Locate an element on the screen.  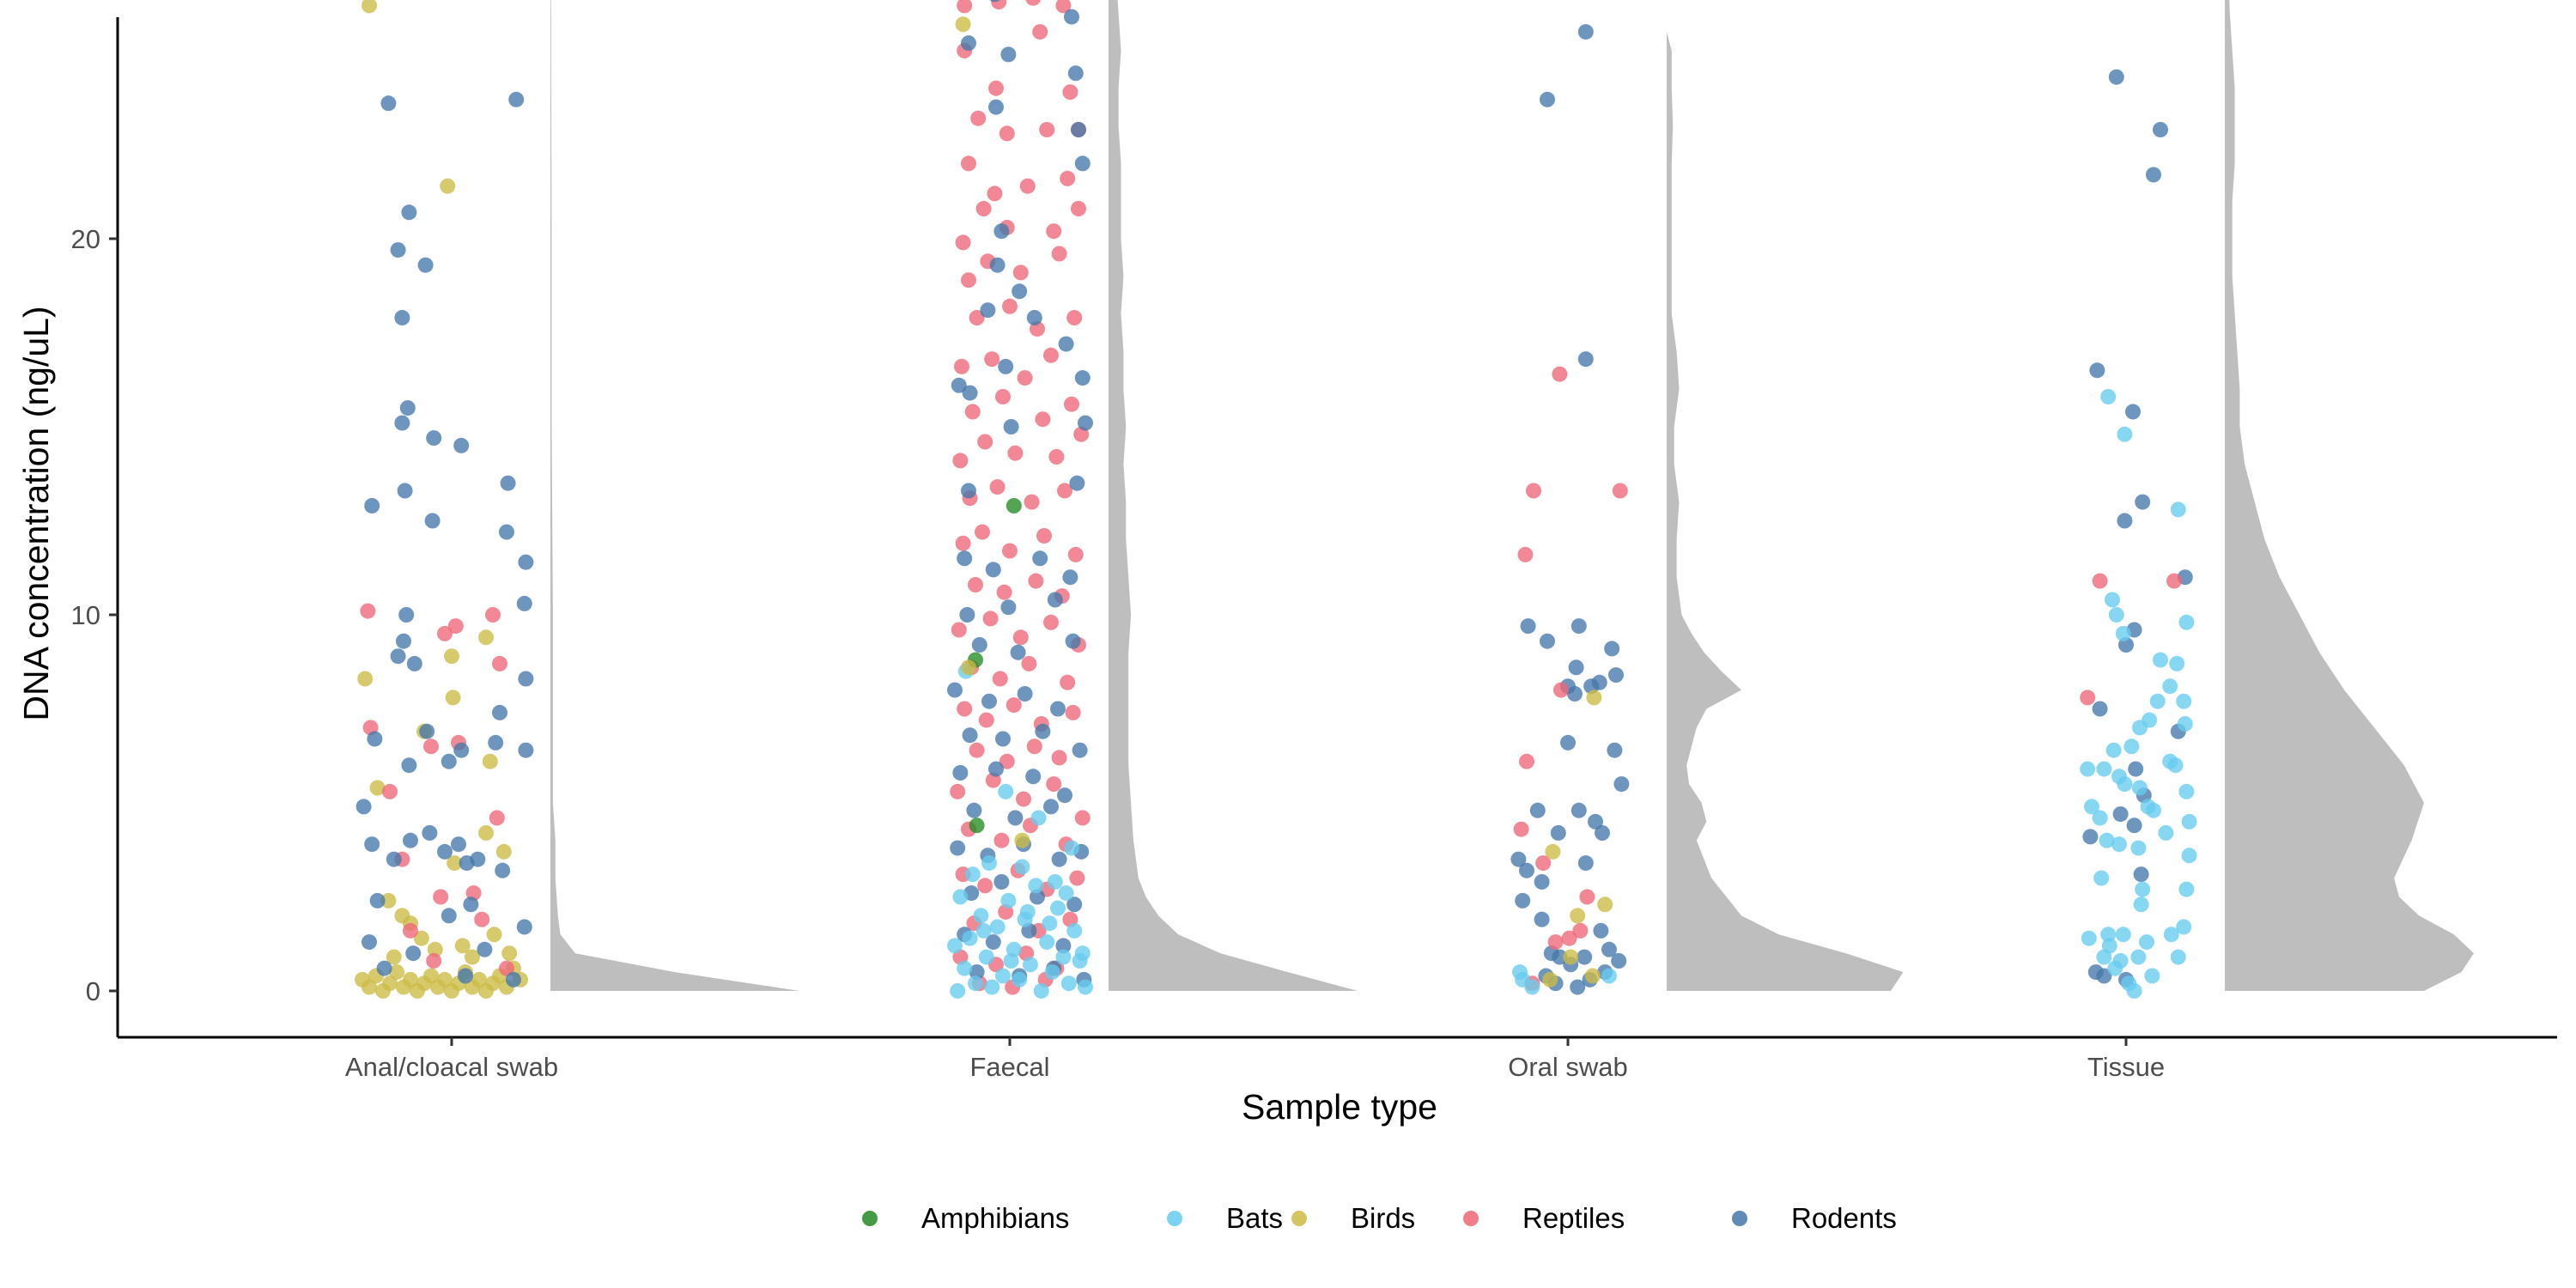
density-tissue is located at coordinates (2349, 496).